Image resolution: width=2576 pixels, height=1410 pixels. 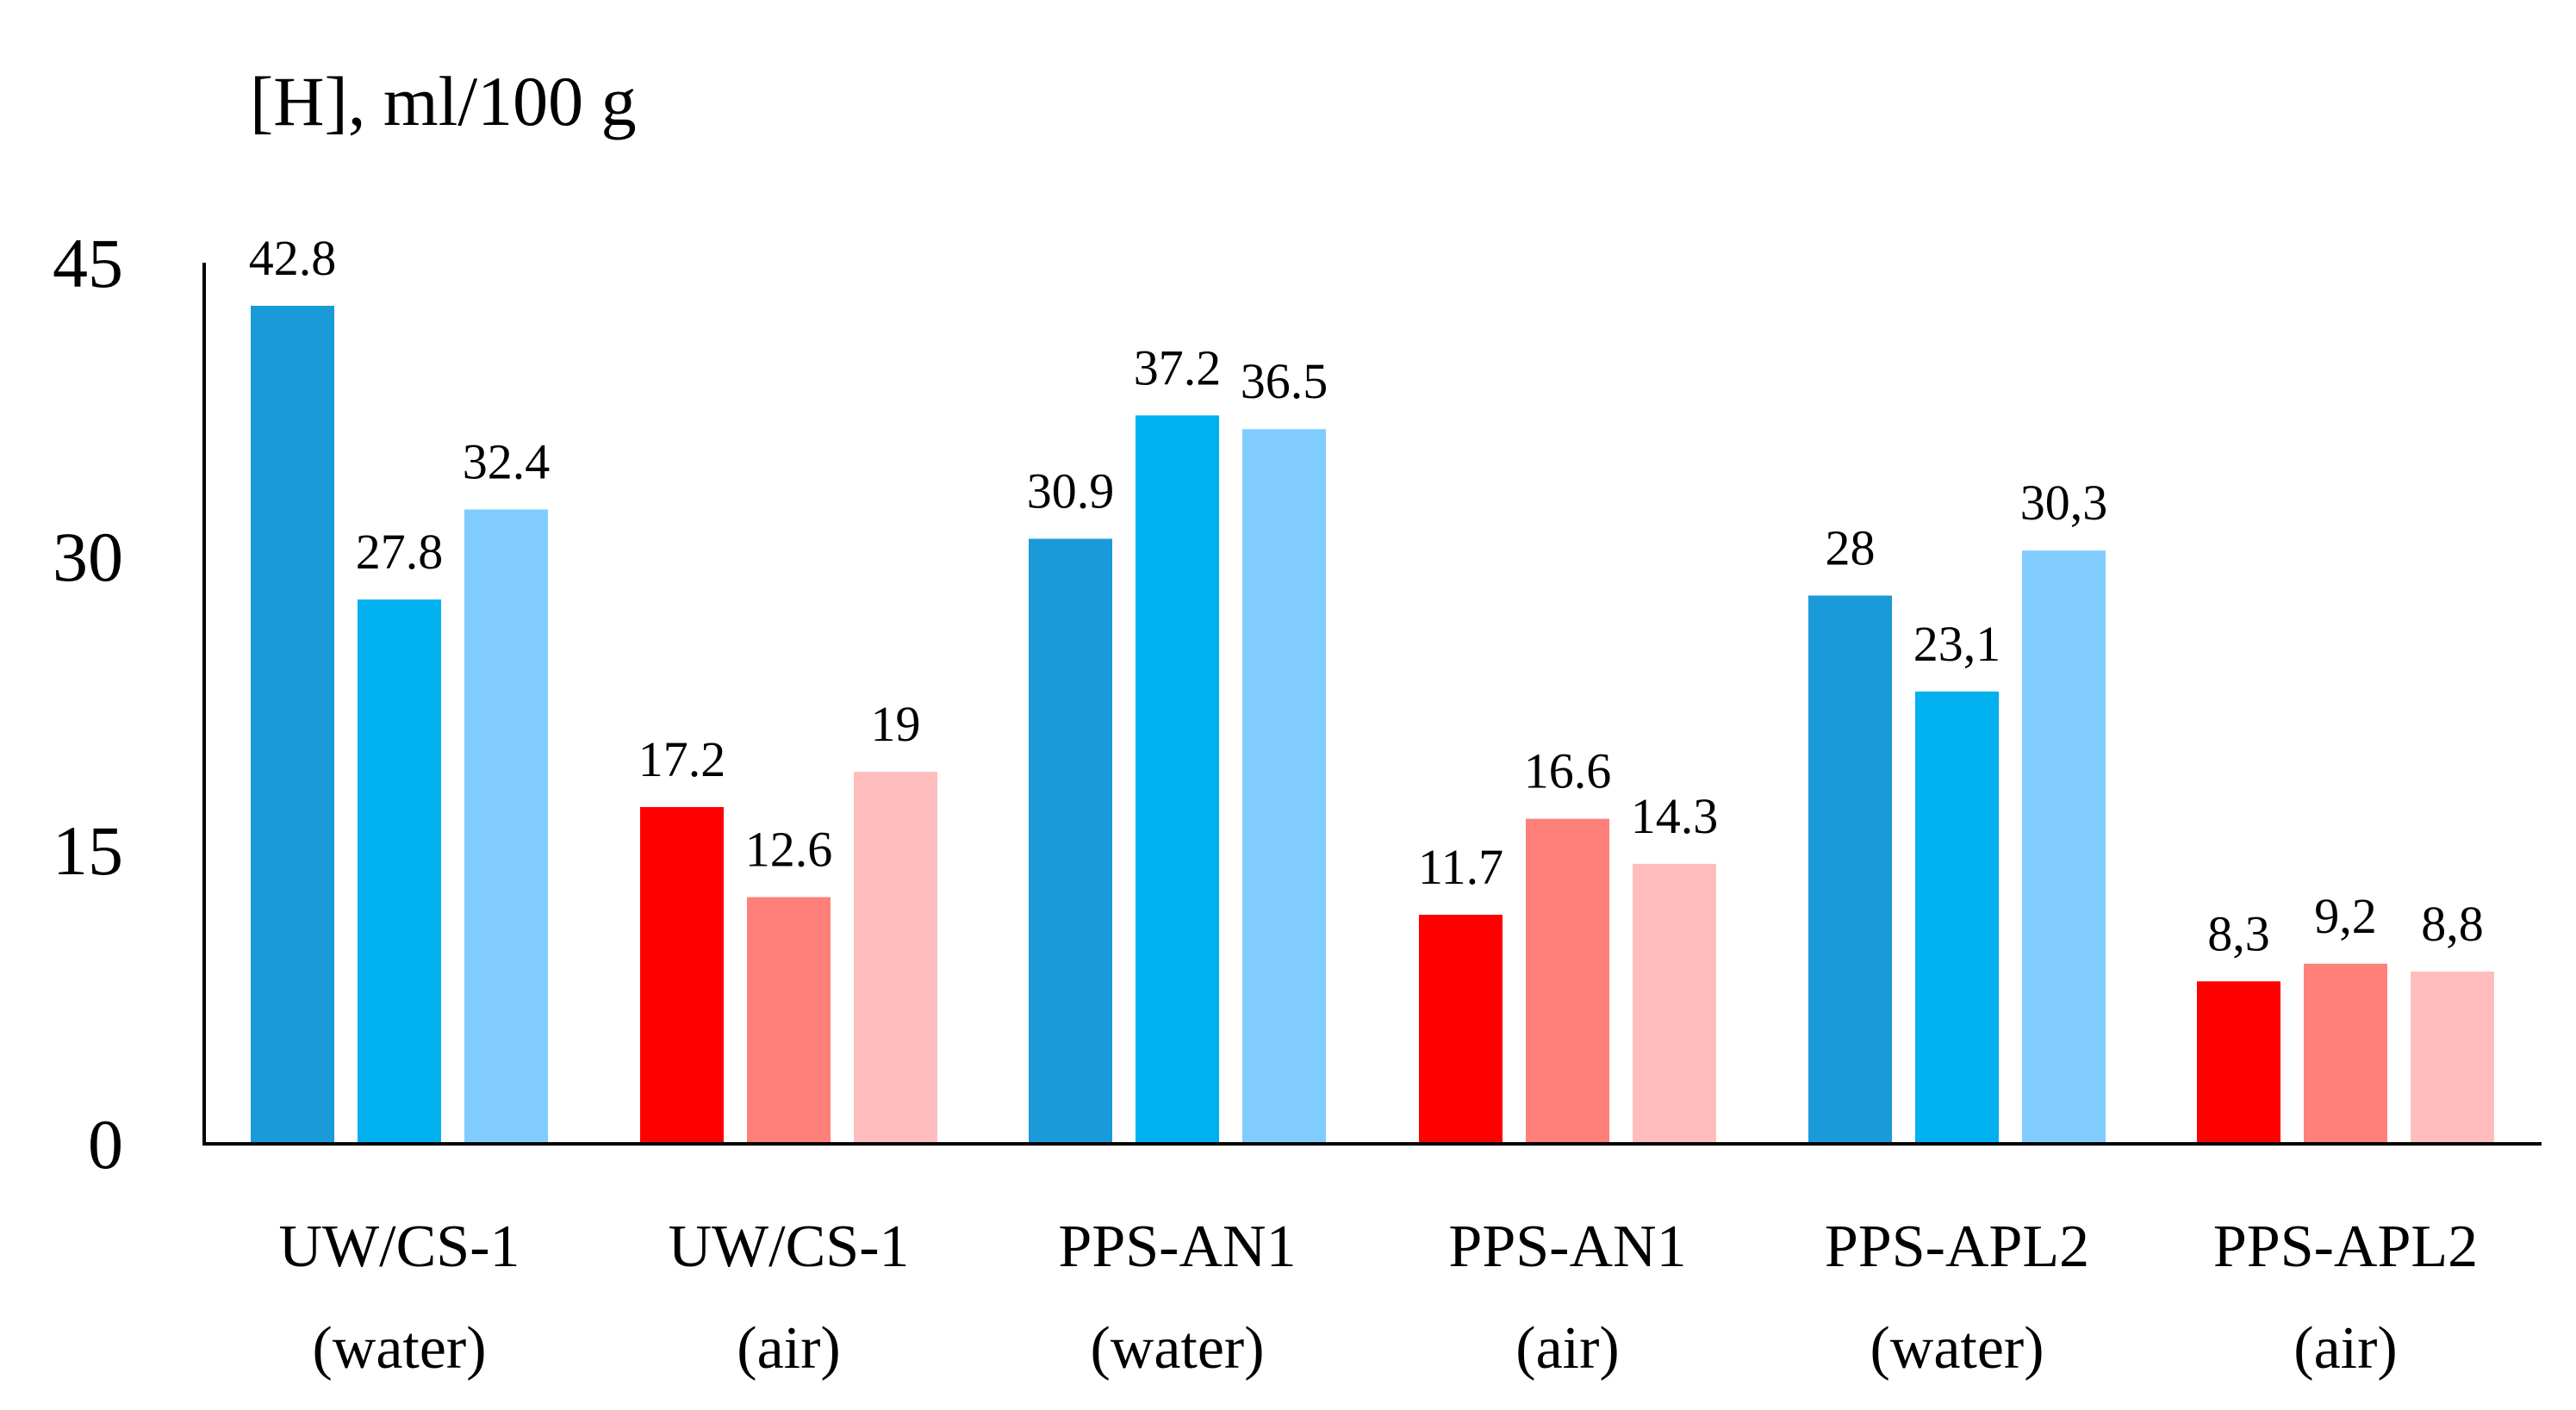 What do you see at coordinates (507, 461) in the screenshot?
I see `data-label: 32.4` at bounding box center [507, 461].